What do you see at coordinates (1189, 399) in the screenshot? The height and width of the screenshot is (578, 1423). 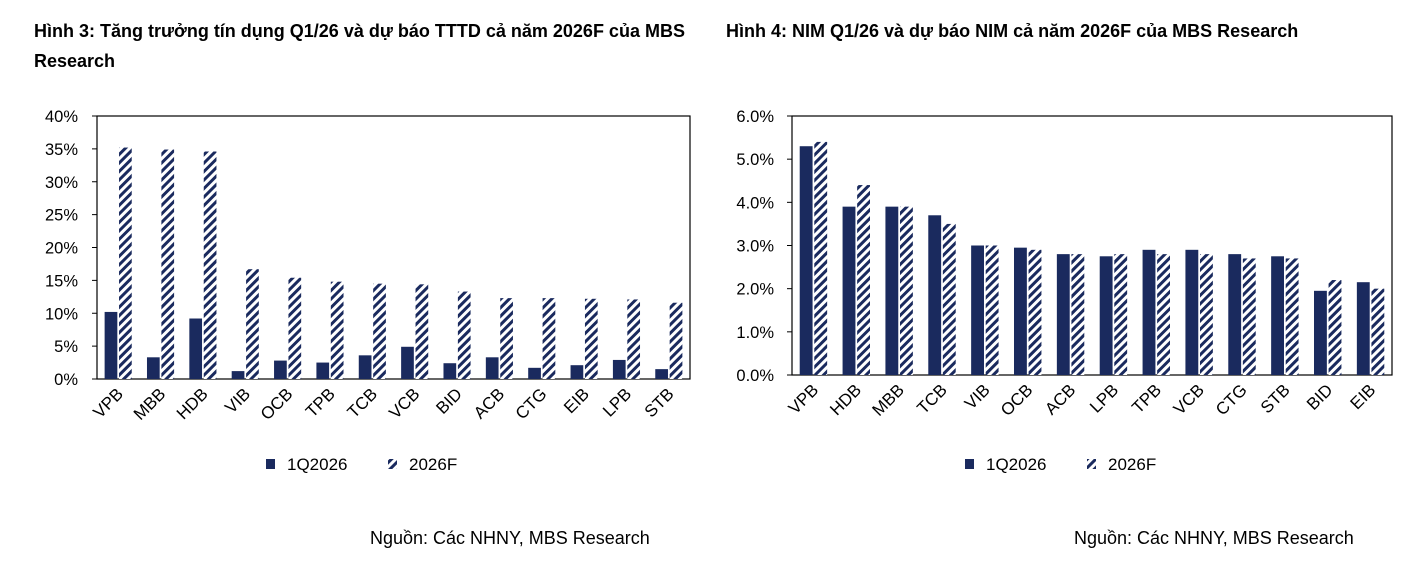 I see `c2-x-tick-label: VCB` at bounding box center [1189, 399].